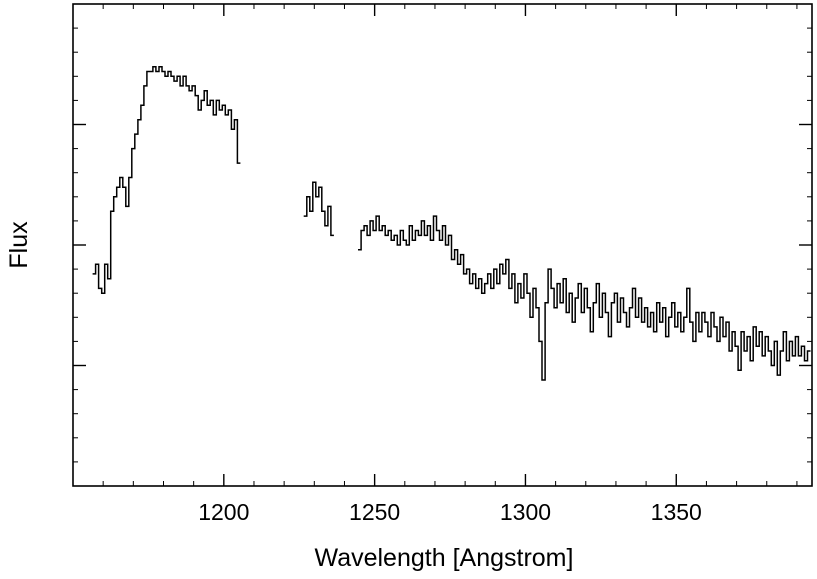 The height and width of the screenshot is (579, 817). I want to click on x-tick-label: 1350, so click(676, 512).